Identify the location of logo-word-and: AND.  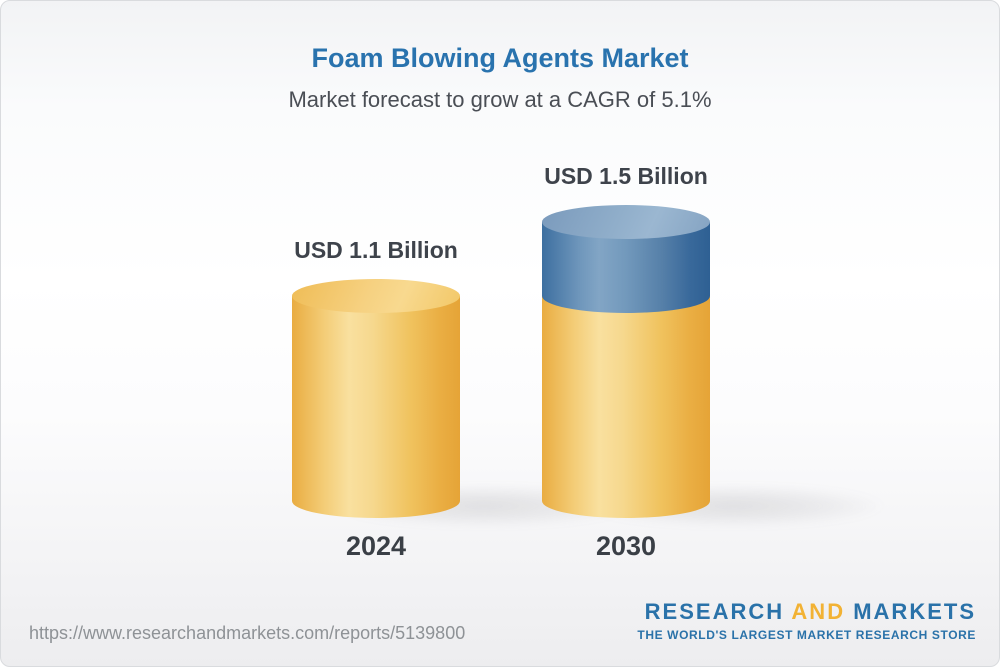
(818, 611).